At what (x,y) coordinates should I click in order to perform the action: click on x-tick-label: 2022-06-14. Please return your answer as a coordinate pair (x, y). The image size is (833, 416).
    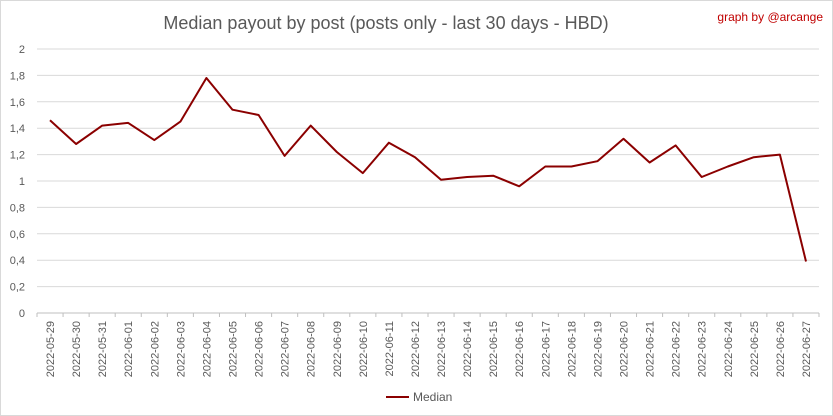
    Looking at the image, I should click on (468, 349).